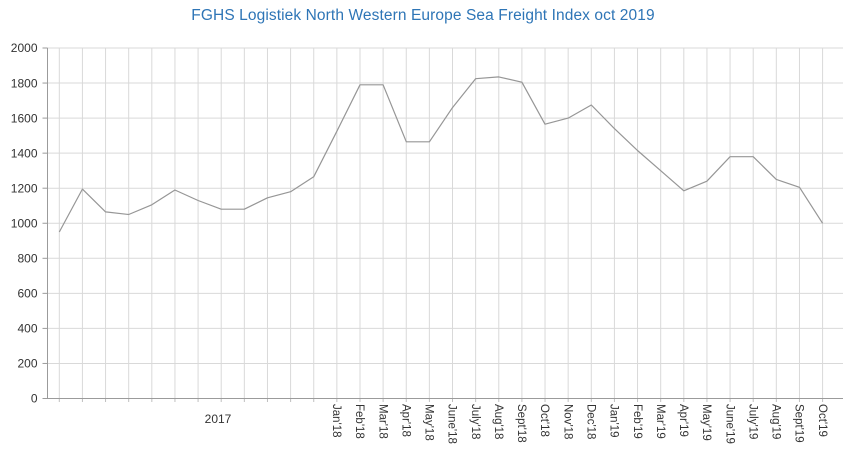  I want to click on y-axis-label: 2000, so click(24, 48).